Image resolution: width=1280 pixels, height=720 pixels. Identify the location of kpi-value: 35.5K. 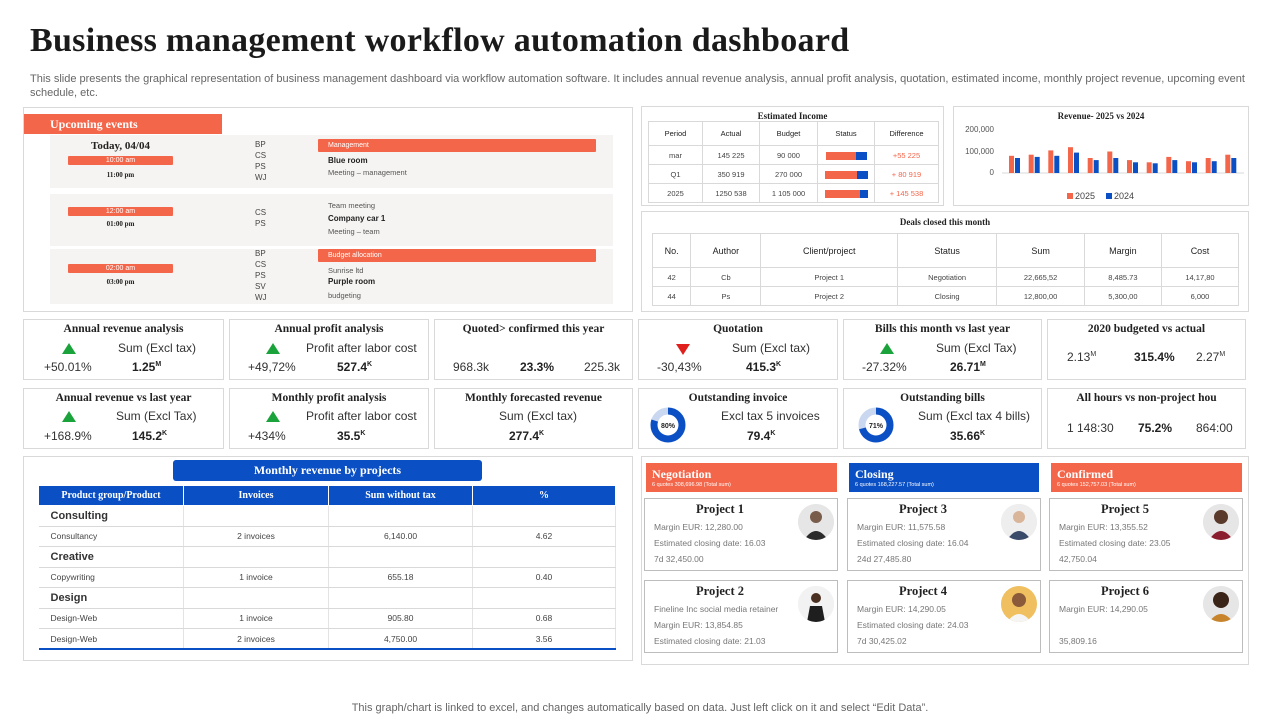
(351, 436).